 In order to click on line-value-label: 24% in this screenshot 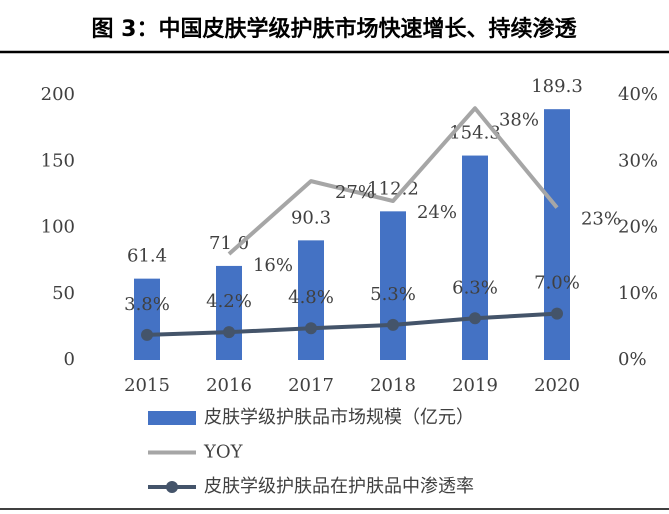, I will do `click(437, 212)`.